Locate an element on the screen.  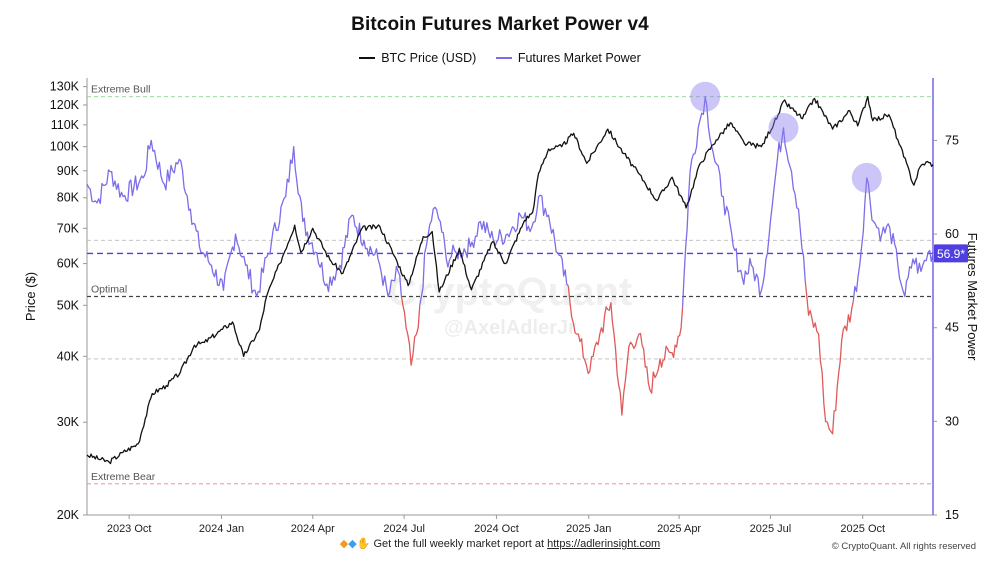
y-left-tick-label: 120K is located at coordinates (65, 105).